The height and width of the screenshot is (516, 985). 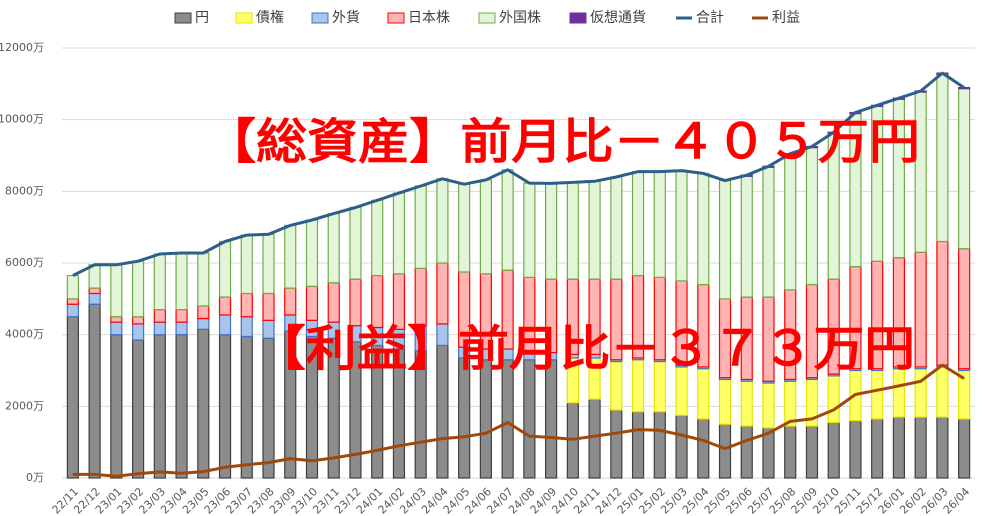 I want to click on y-tick-label: 8000万, so click(x=24, y=190).